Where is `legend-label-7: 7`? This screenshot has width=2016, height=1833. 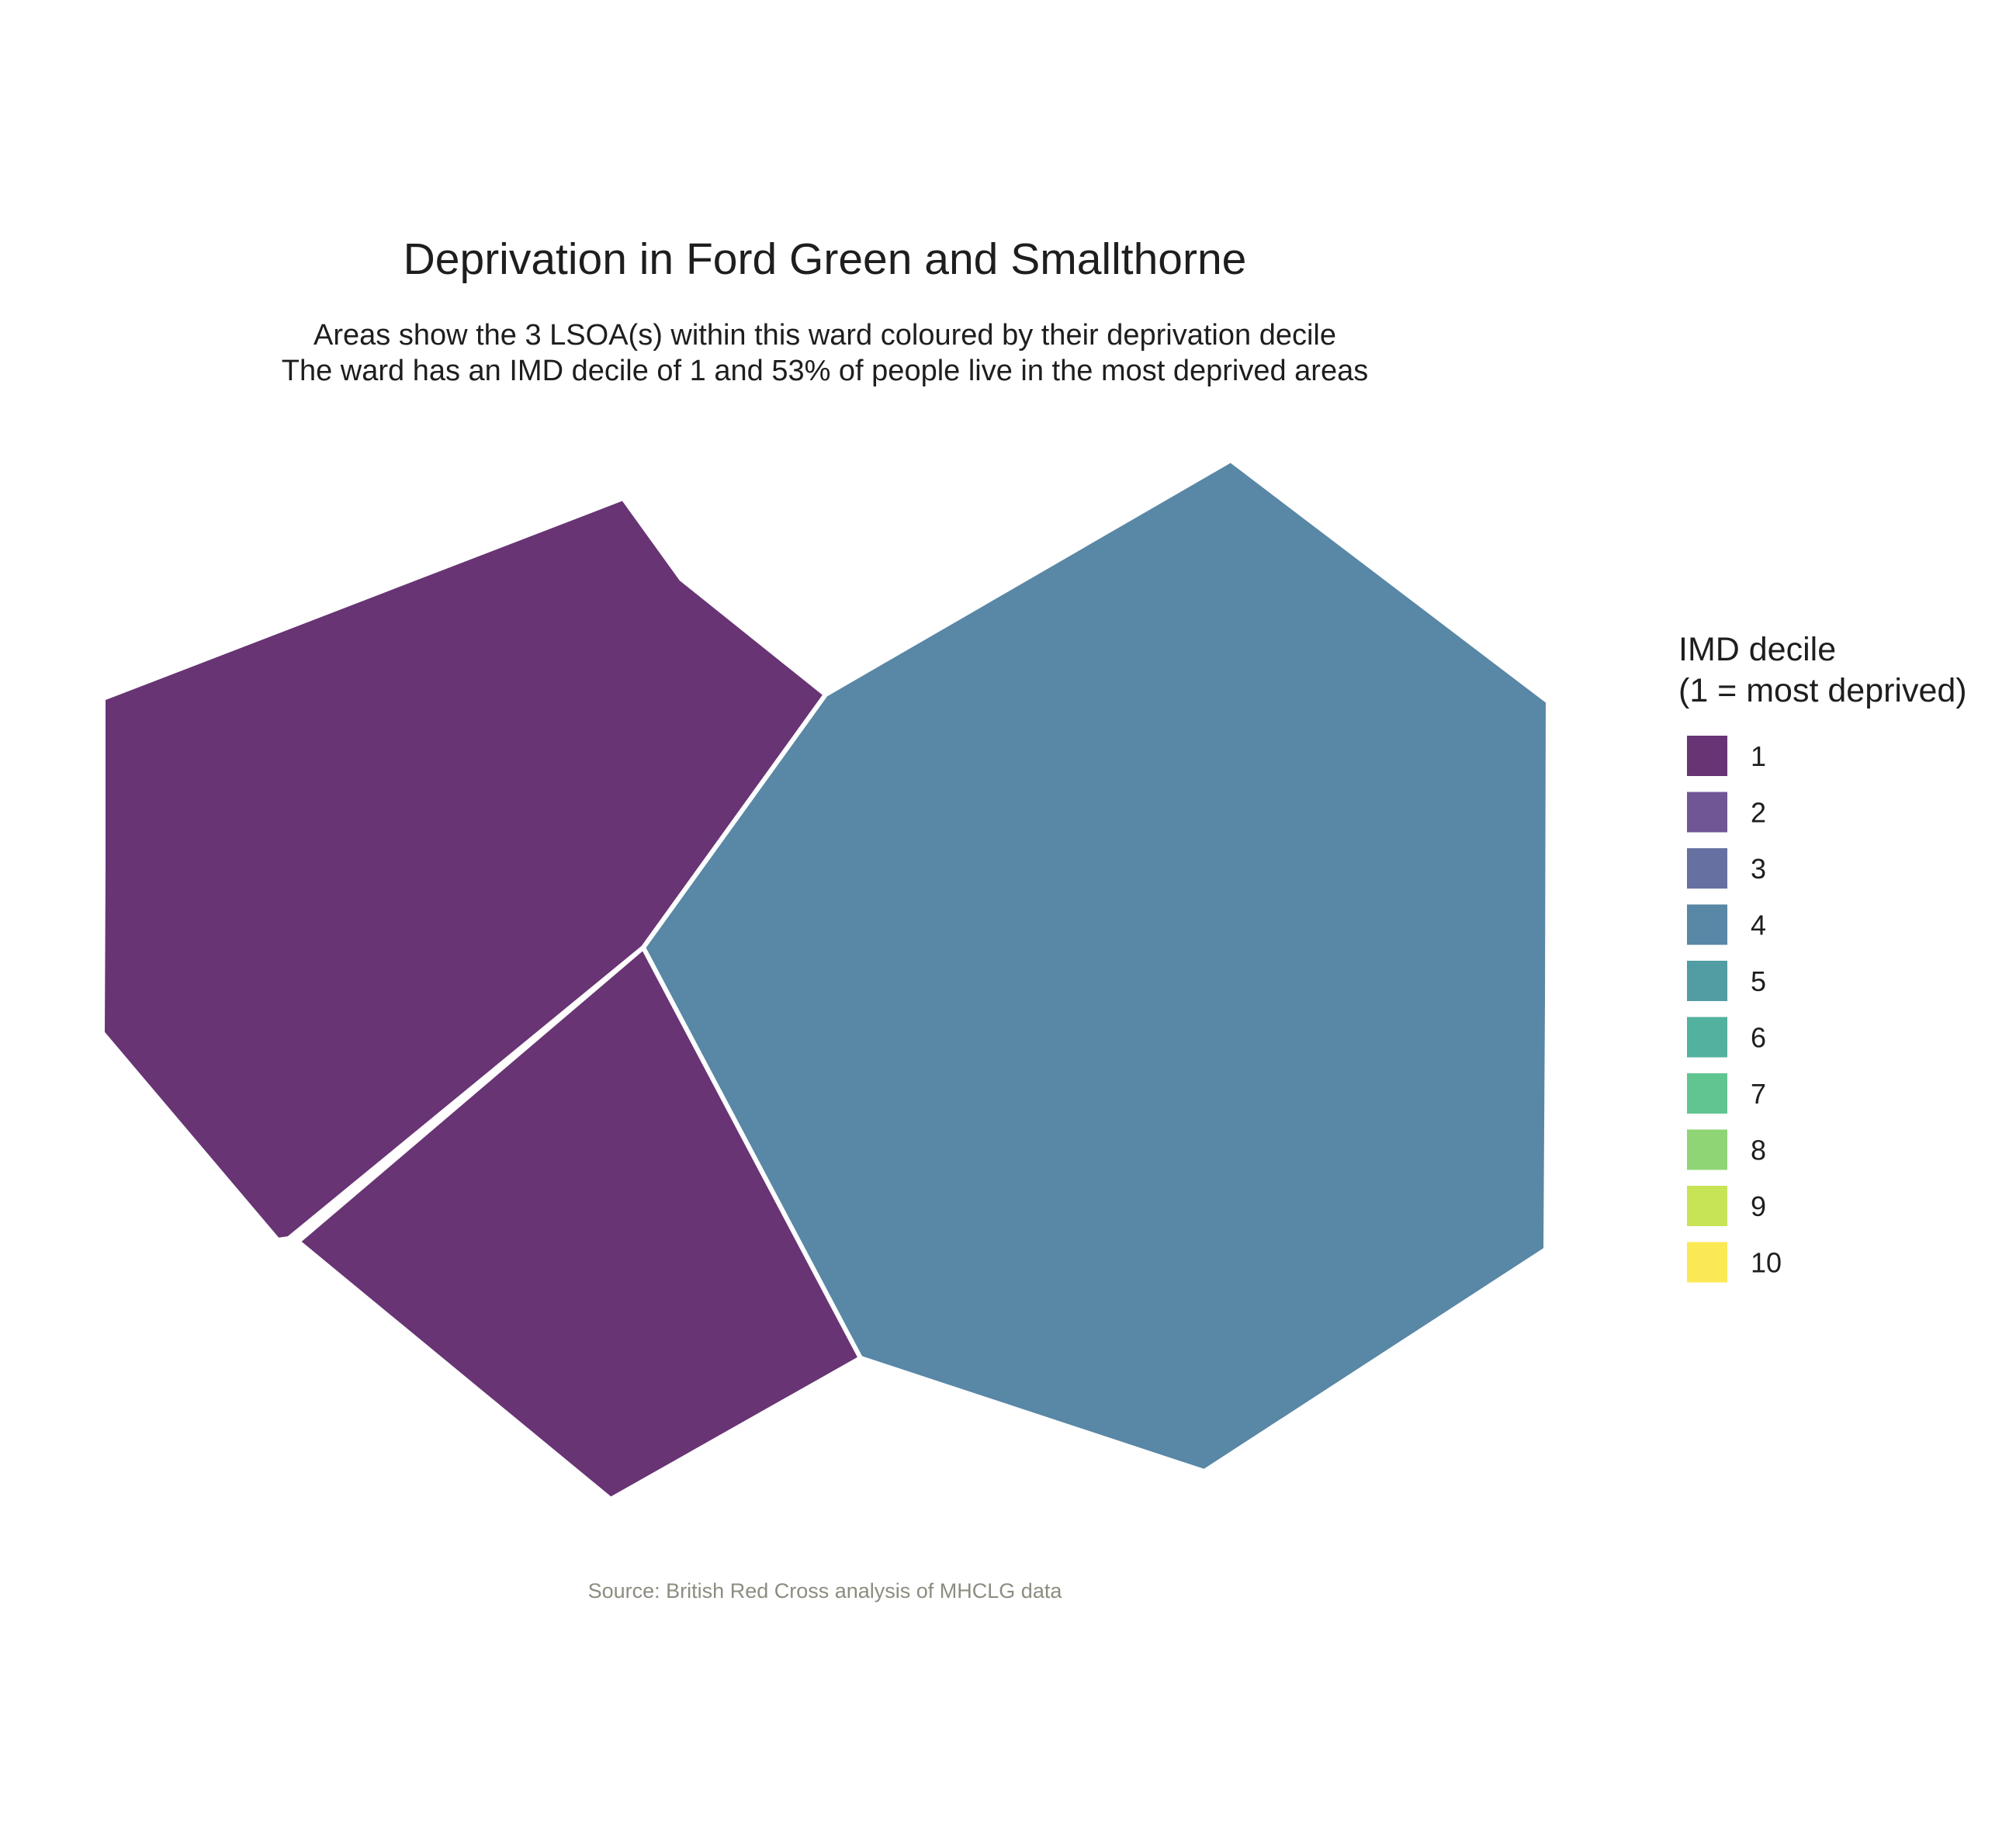
legend-label-7: 7 is located at coordinates (1759, 1094).